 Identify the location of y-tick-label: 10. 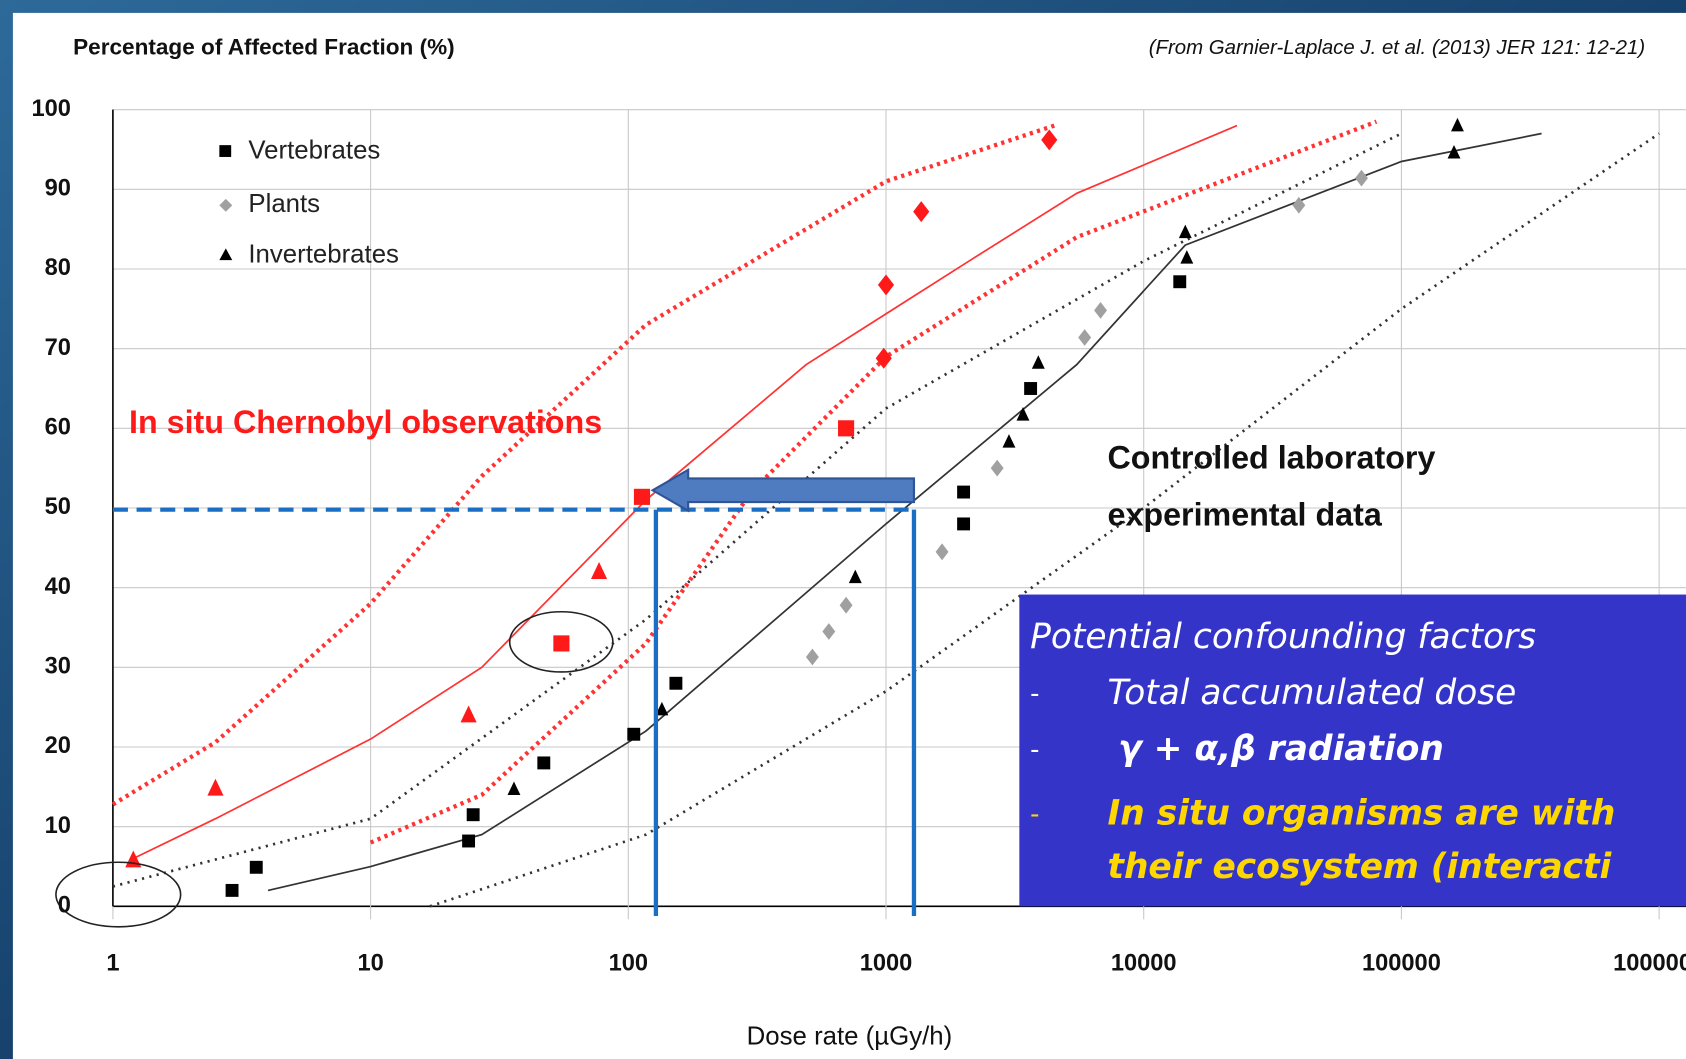
(58, 826).